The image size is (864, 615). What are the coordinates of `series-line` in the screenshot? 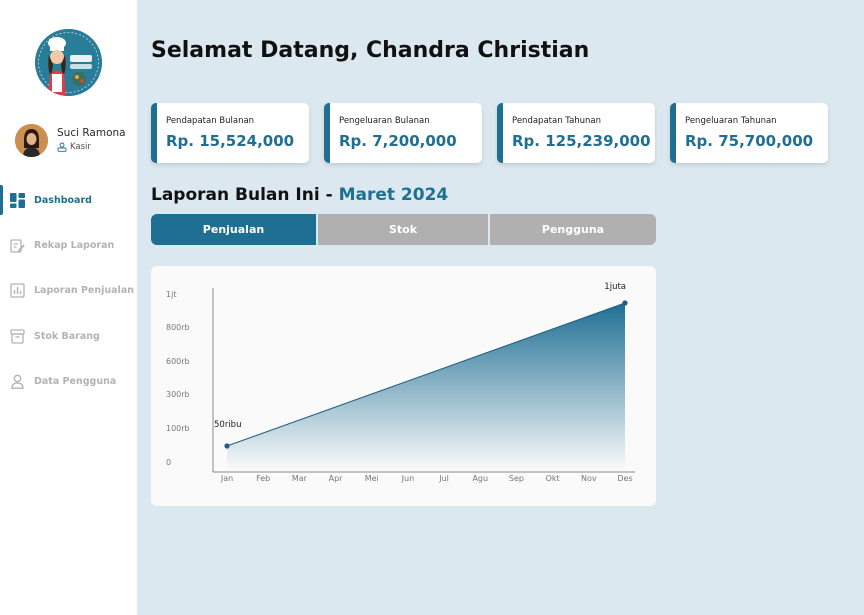 It's located at (426, 374).